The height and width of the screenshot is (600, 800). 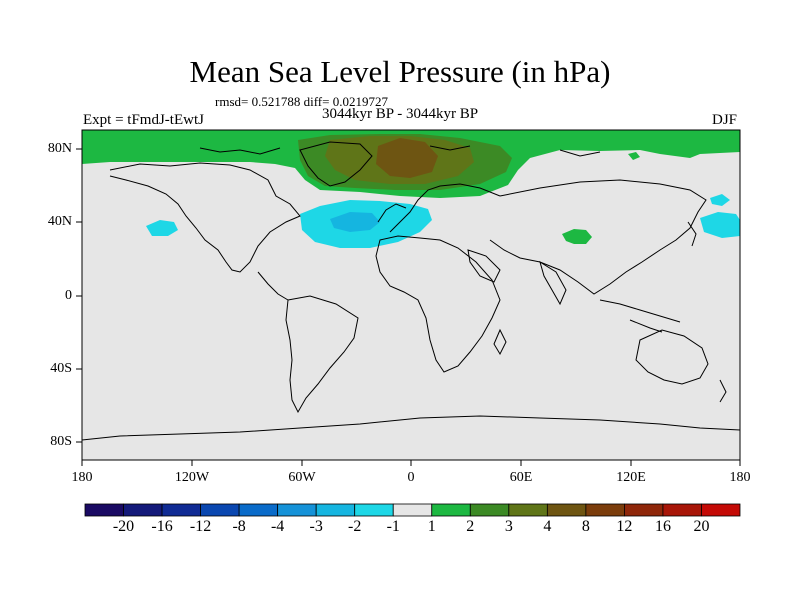 What do you see at coordinates (411, 477) in the screenshot?
I see `lon-label: 0` at bounding box center [411, 477].